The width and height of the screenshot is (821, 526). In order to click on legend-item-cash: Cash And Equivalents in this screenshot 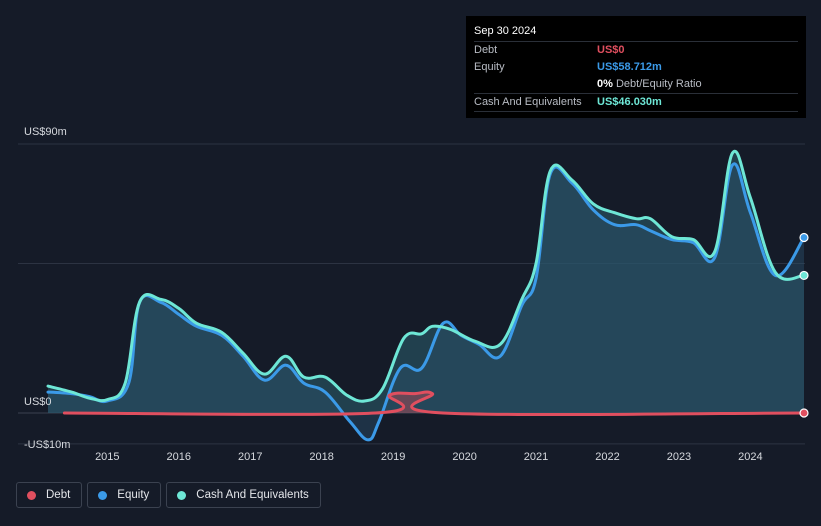, I will do `click(243, 495)`.